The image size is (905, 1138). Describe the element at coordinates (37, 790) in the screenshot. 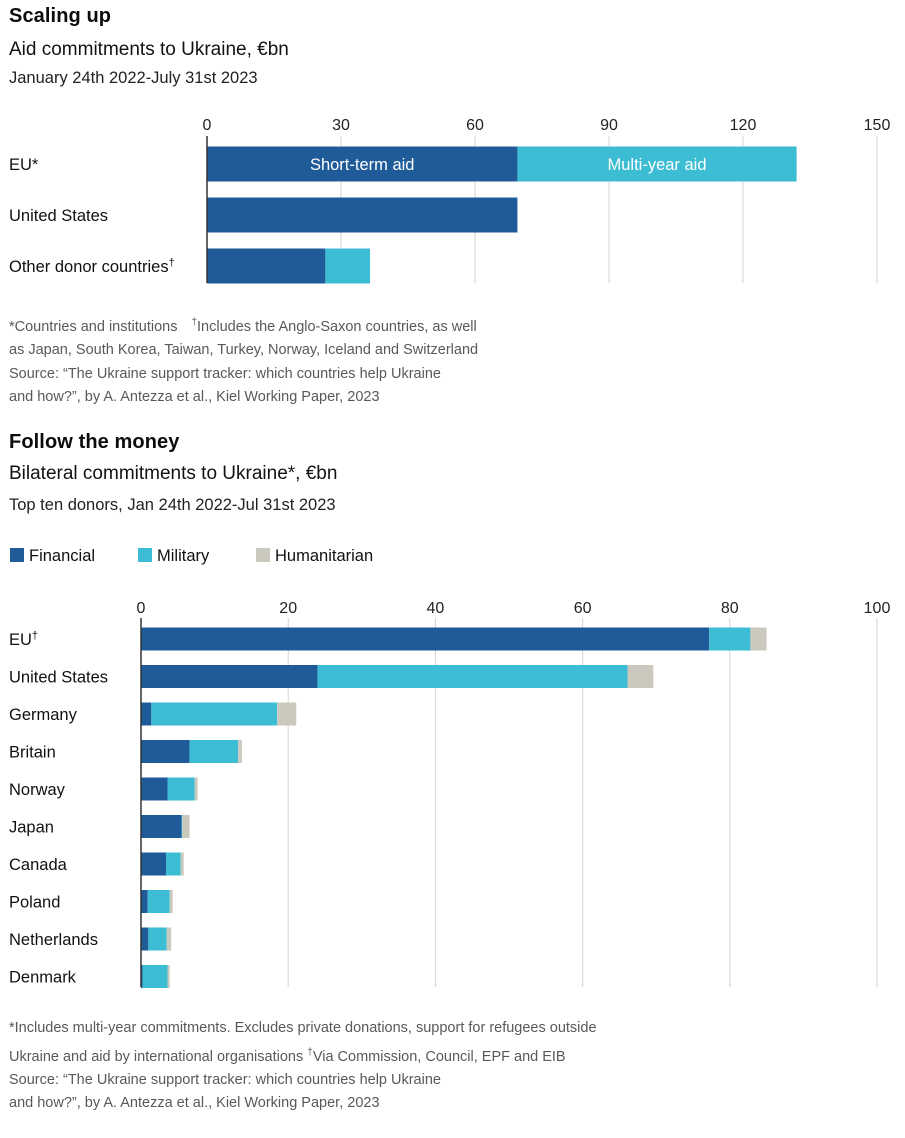

I see `category-label-norway: Norway` at that location.